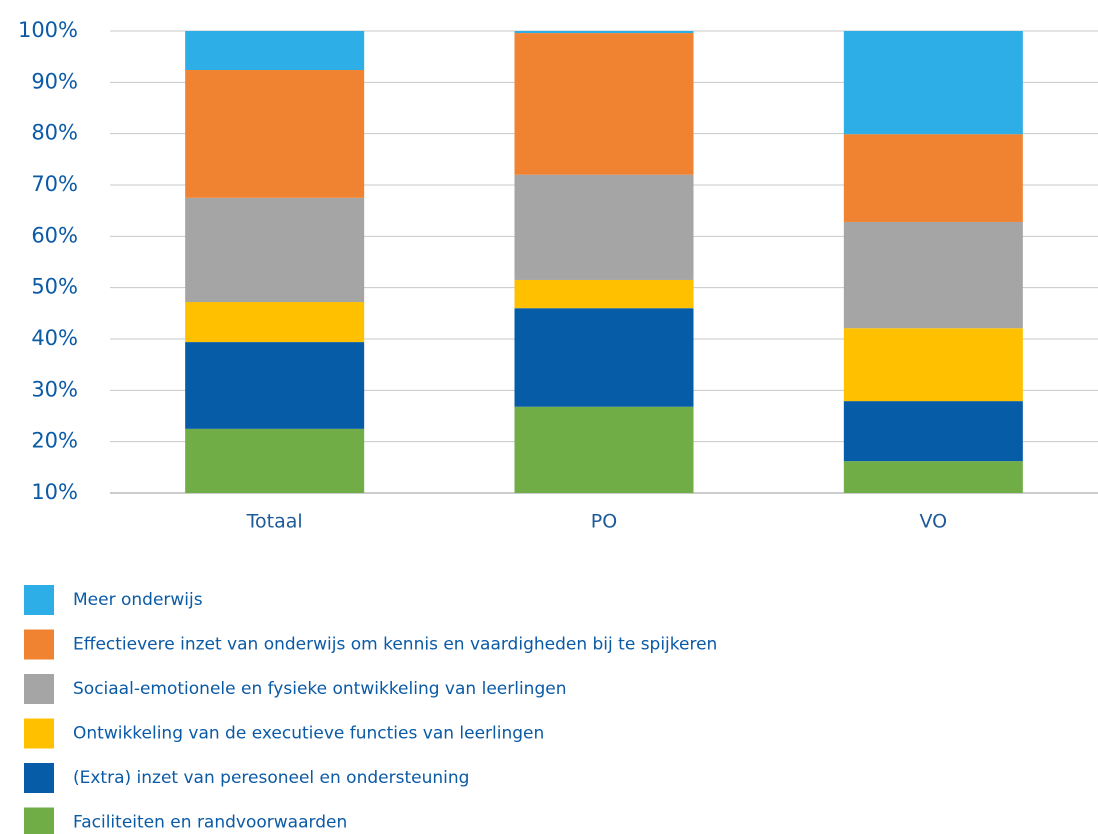  What do you see at coordinates (934, 522) in the screenshot?
I see `x-tick-label: VO` at bounding box center [934, 522].